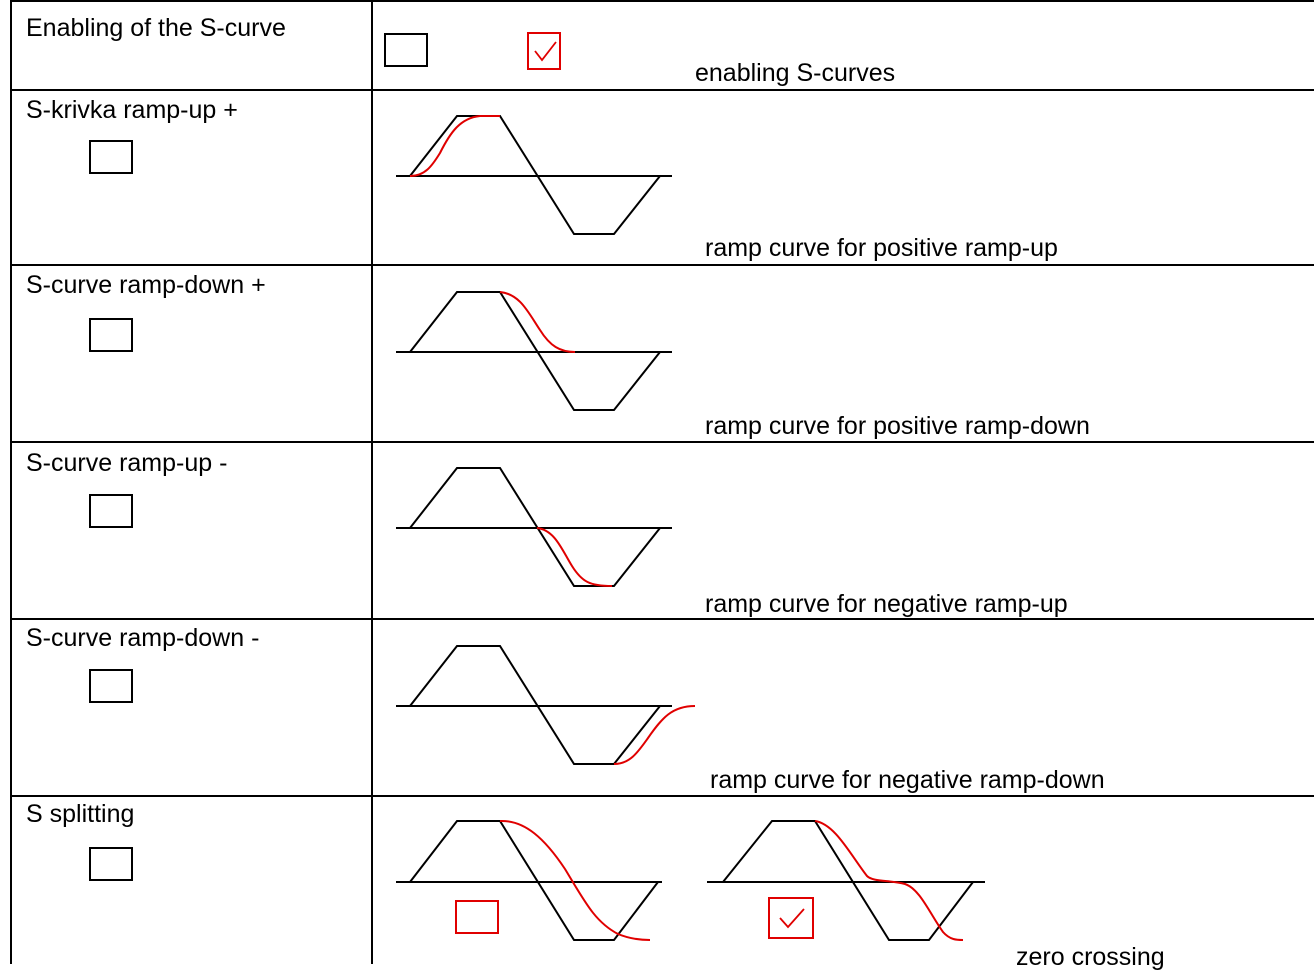 Image resolution: width=1314 pixels, height=971 pixels. What do you see at coordinates (406, 50) in the screenshot?
I see `enable-checkbox-unchecked` at bounding box center [406, 50].